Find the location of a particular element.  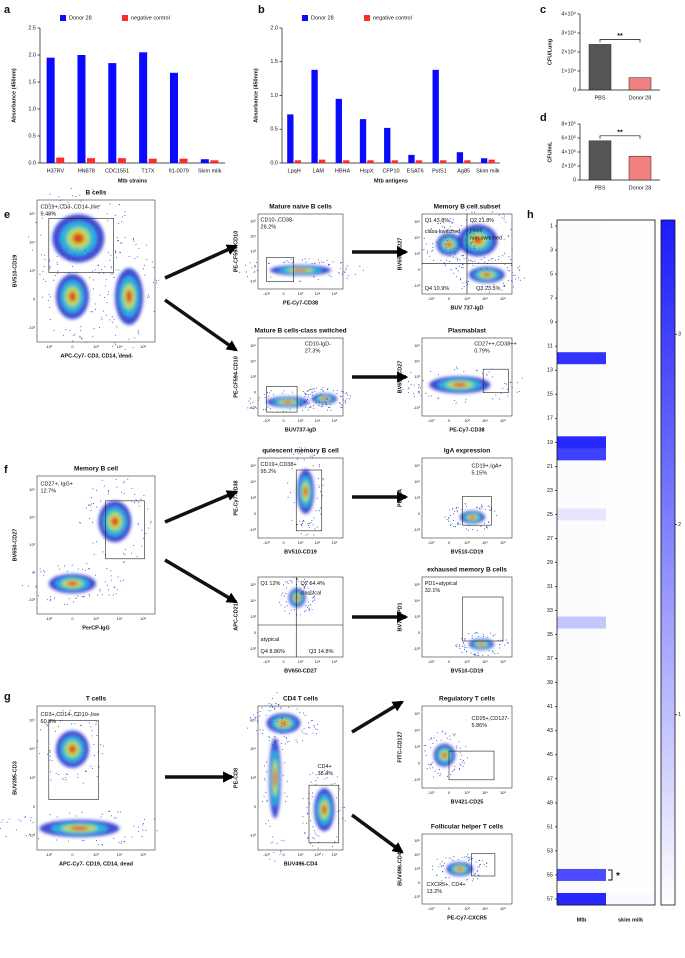

gate-label: CD25+,CD127- is located at coordinates (491, 719).